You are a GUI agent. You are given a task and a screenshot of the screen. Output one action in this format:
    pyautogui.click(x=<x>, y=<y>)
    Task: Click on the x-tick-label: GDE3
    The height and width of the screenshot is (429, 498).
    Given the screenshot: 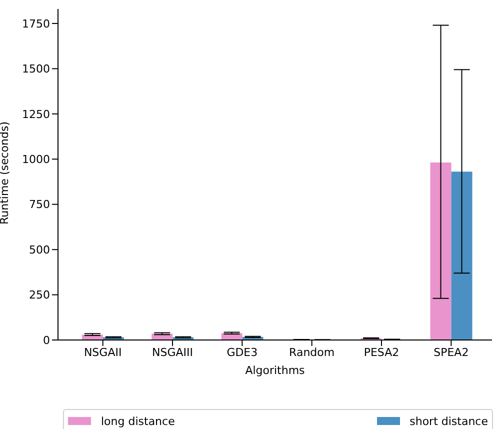 What is the action you would take?
    pyautogui.click(x=242, y=352)
    